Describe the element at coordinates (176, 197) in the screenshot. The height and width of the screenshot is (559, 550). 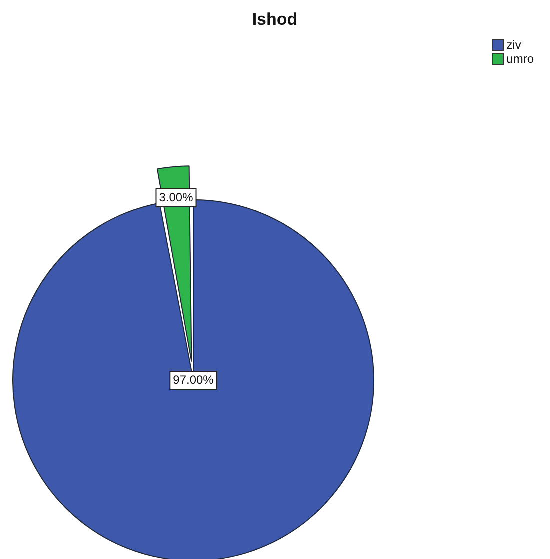
I see `data-label: 3.00%` at that location.